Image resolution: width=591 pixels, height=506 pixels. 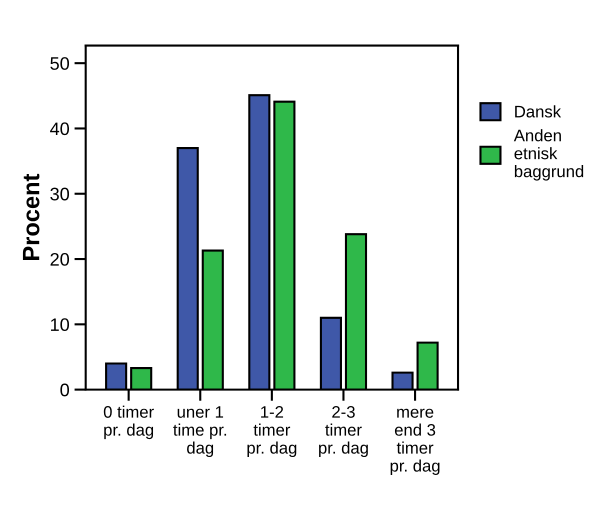 I want to click on y-tick-label: 30, so click(x=60, y=194).